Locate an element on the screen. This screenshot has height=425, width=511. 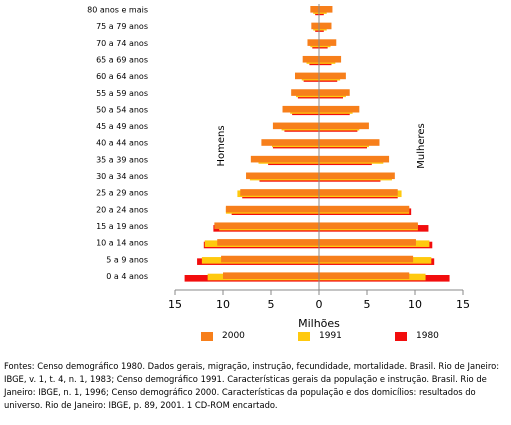
bar-men-2000-35-a-39-anos is located at coordinates (284, 159).